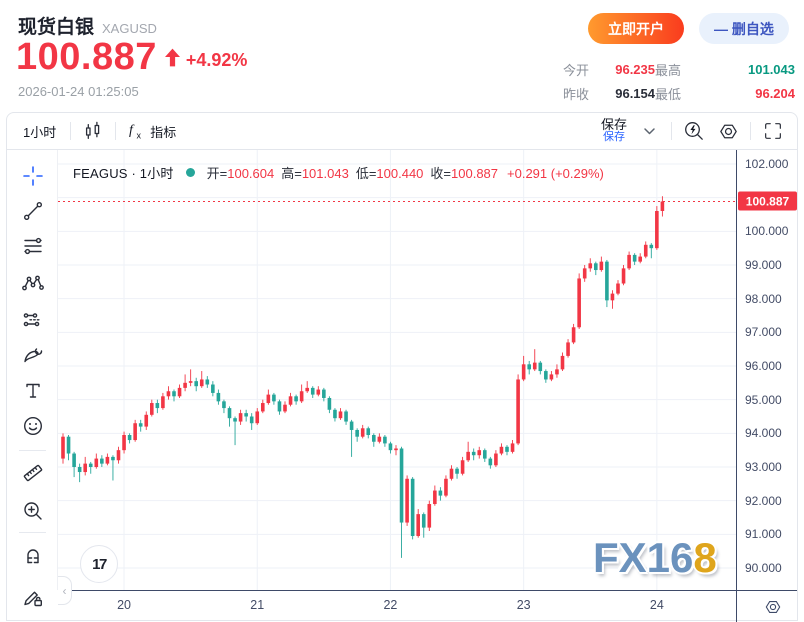  Describe the element at coordinates (763, 264) in the screenshot. I see `y-axis-tick: 99.000` at that location.